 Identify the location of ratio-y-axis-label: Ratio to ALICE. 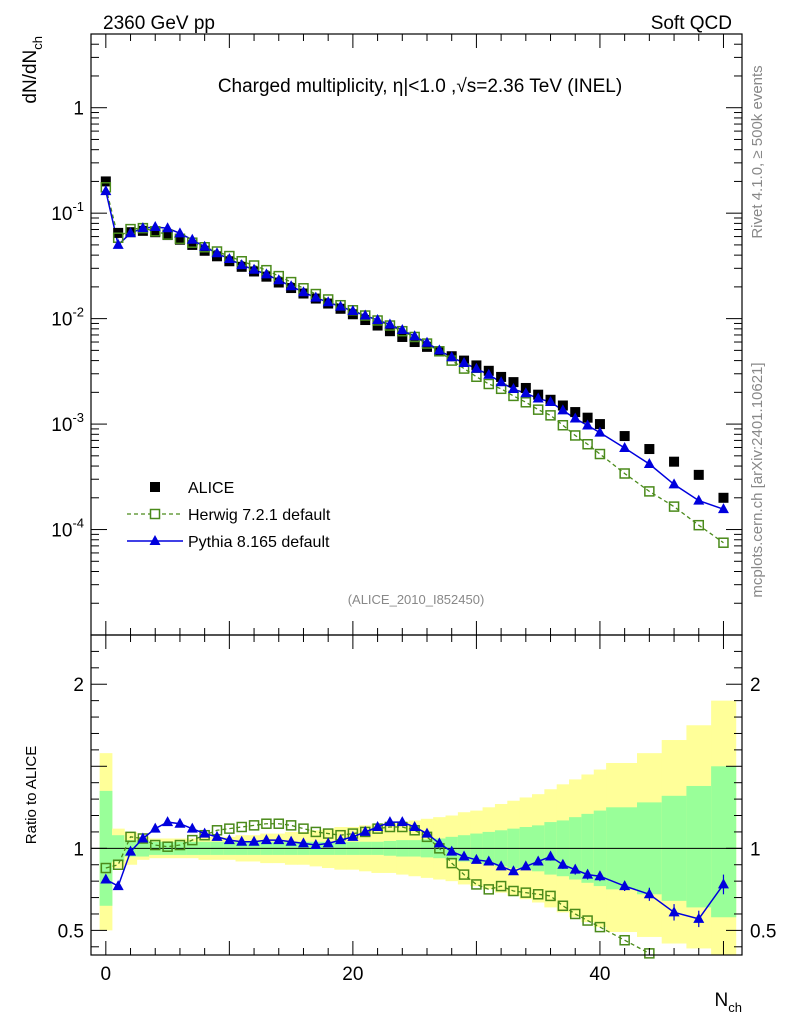
(31, 795).